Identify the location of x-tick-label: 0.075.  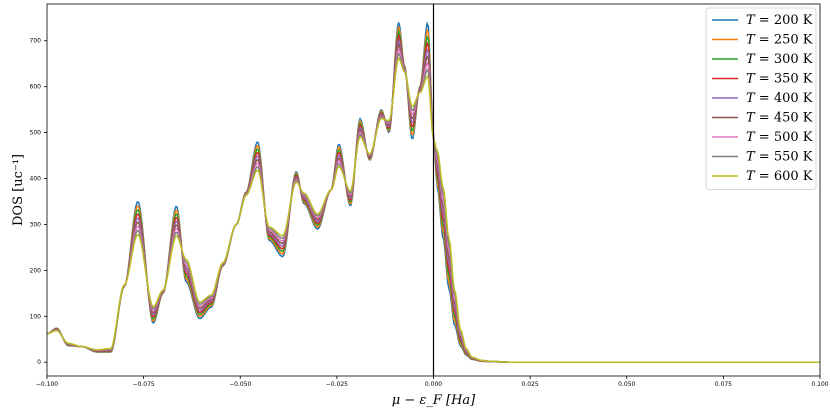
(723, 384).